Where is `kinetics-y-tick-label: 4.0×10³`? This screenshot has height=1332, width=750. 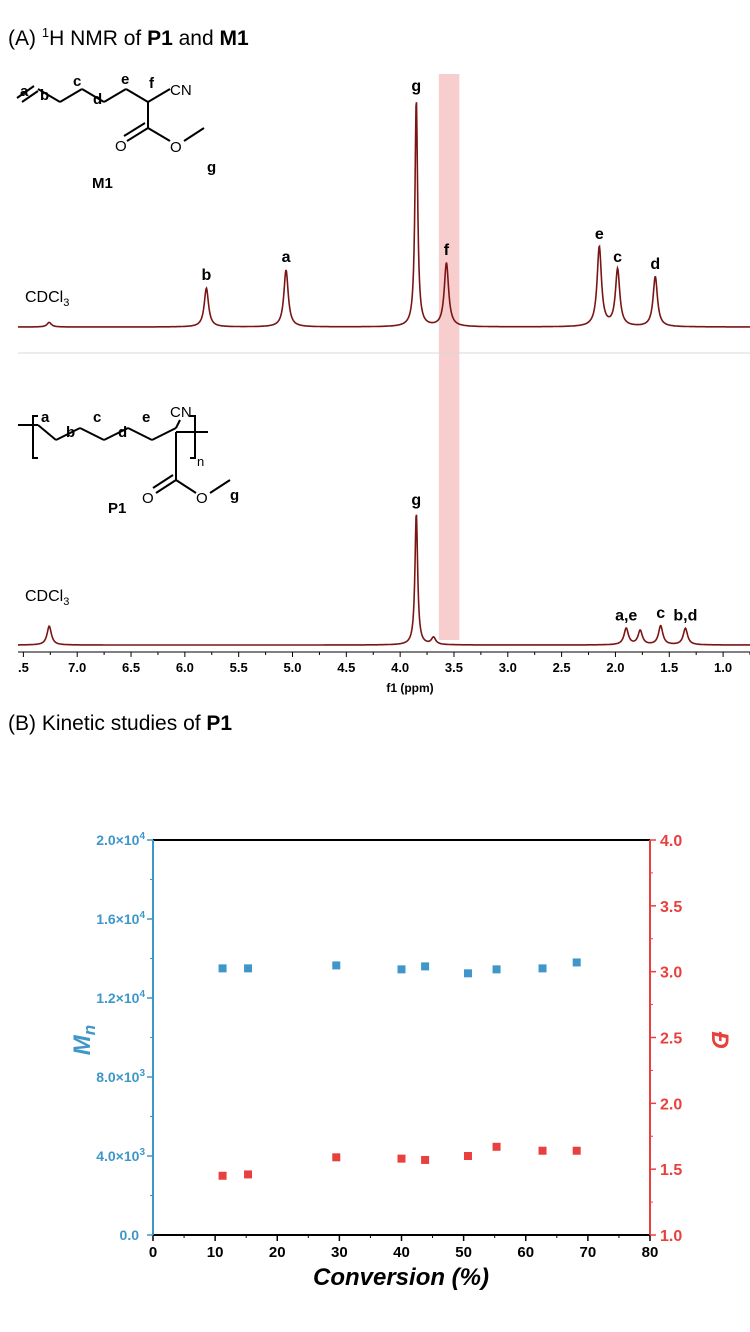
kinetics-y-tick-label: 4.0×10³ is located at coordinates (120, 1155).